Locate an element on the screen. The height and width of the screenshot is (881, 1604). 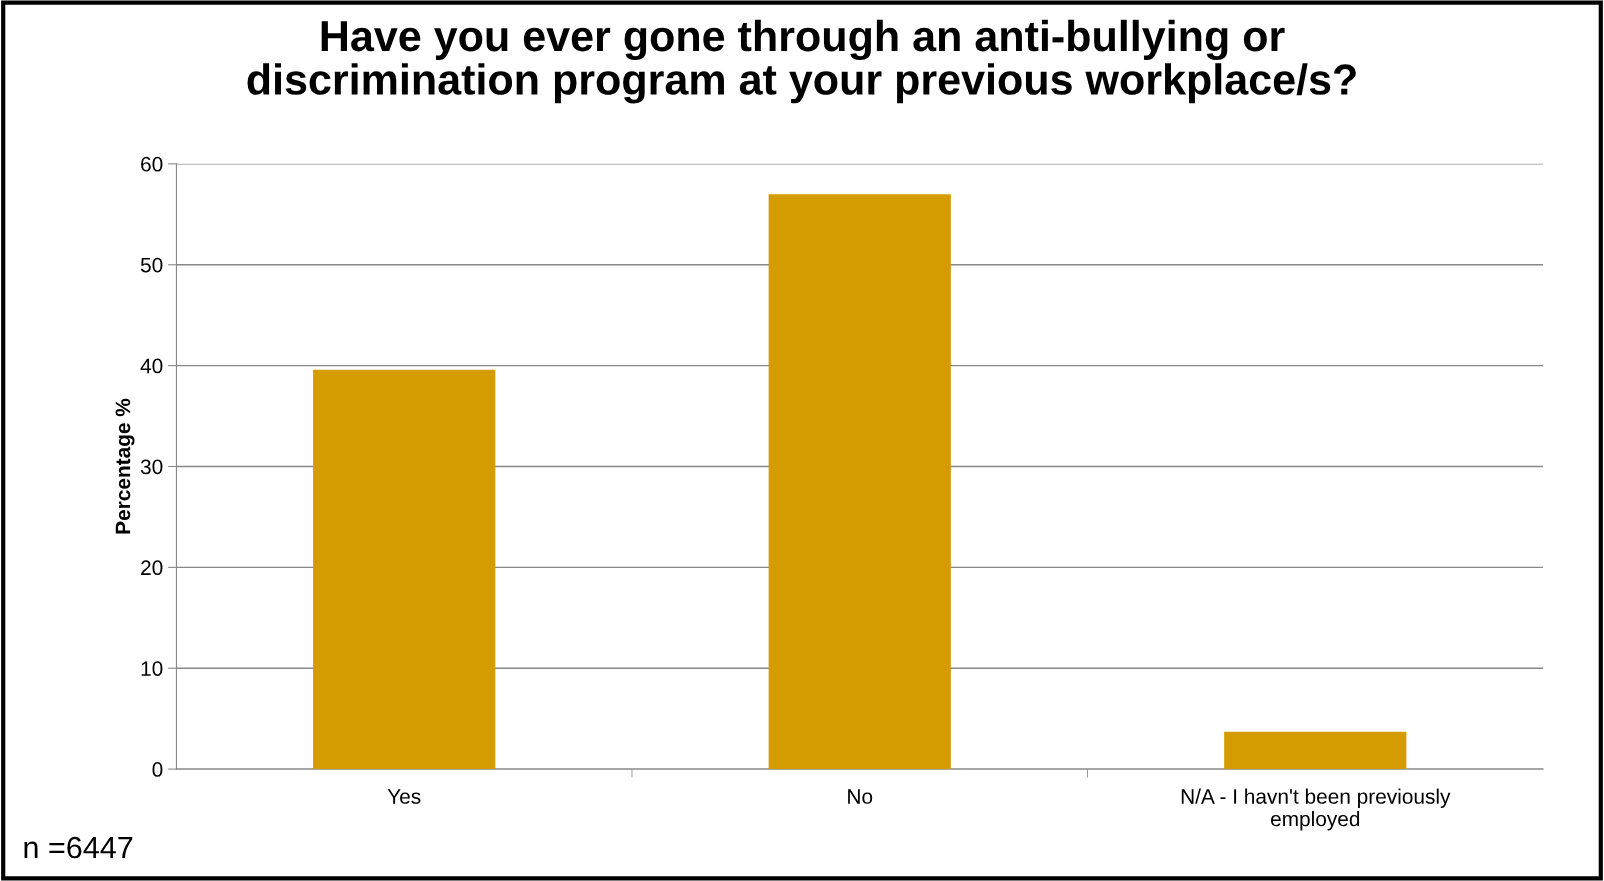
x-tick-label: No is located at coordinates (860, 796).